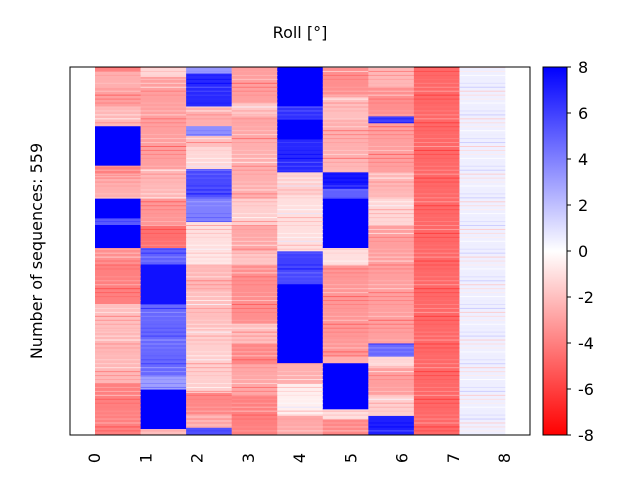 The width and height of the screenshot is (640, 484). I want to click on colorbar-tick-label: 8, so click(583, 67).